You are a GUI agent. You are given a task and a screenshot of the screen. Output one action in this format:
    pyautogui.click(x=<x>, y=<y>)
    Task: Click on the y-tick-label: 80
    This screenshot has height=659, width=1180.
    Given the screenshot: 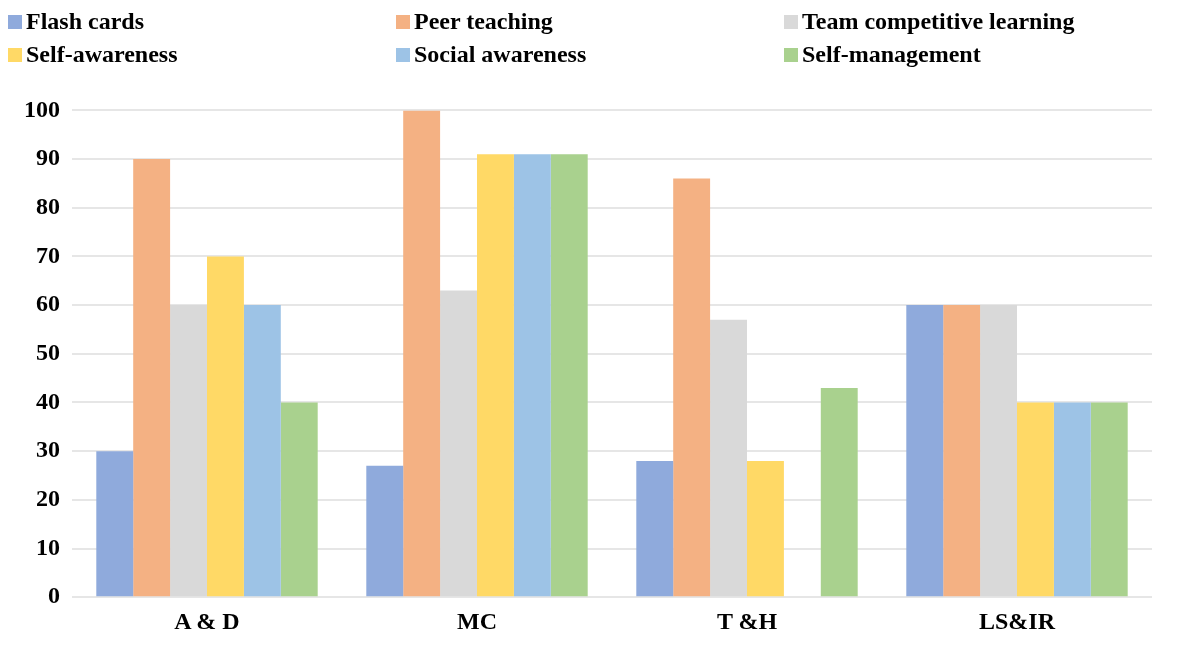 What is the action you would take?
    pyautogui.click(x=48, y=205)
    